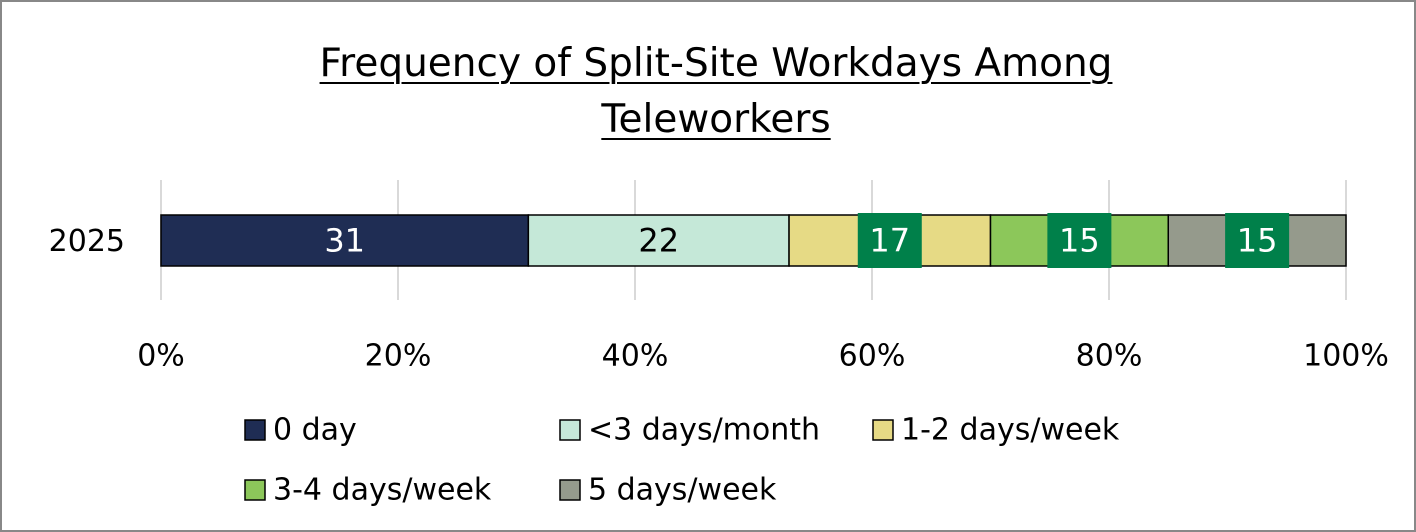  Describe the element at coordinates (1010, 430) in the screenshot. I see `legend-label: 1-2 days/week` at that location.